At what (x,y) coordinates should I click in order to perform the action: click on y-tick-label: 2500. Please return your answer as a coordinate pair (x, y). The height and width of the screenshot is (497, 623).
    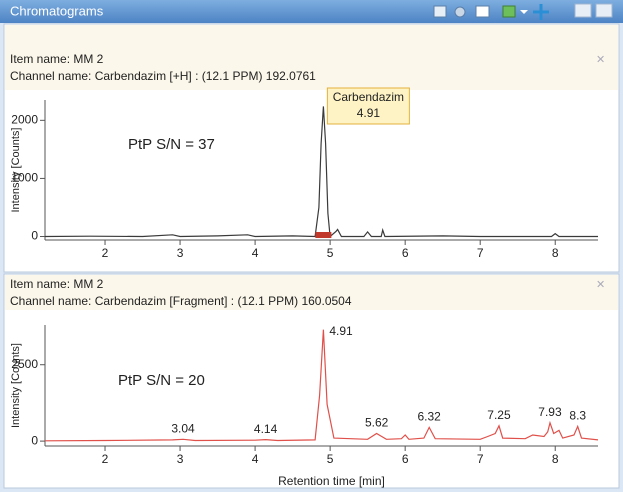
    Looking at the image, I should click on (24, 364).